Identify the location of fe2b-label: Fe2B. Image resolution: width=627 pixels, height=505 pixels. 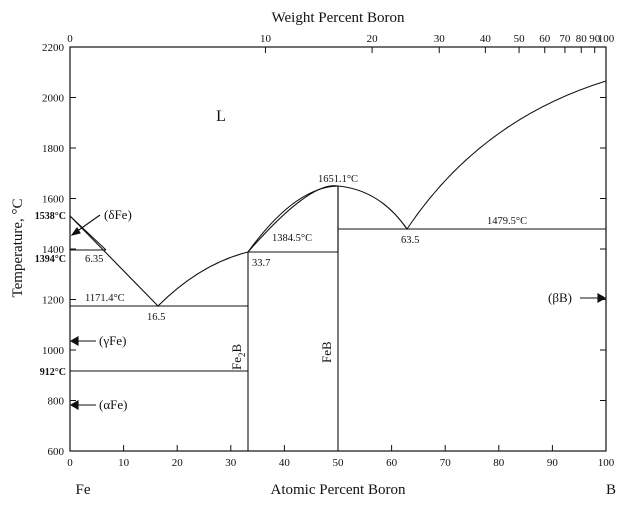
(238, 357).